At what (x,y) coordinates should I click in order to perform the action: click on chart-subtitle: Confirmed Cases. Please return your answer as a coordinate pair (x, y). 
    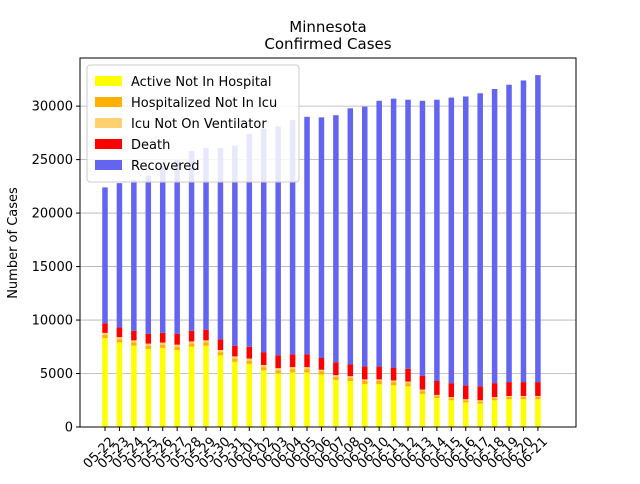
    Looking at the image, I should click on (327, 44).